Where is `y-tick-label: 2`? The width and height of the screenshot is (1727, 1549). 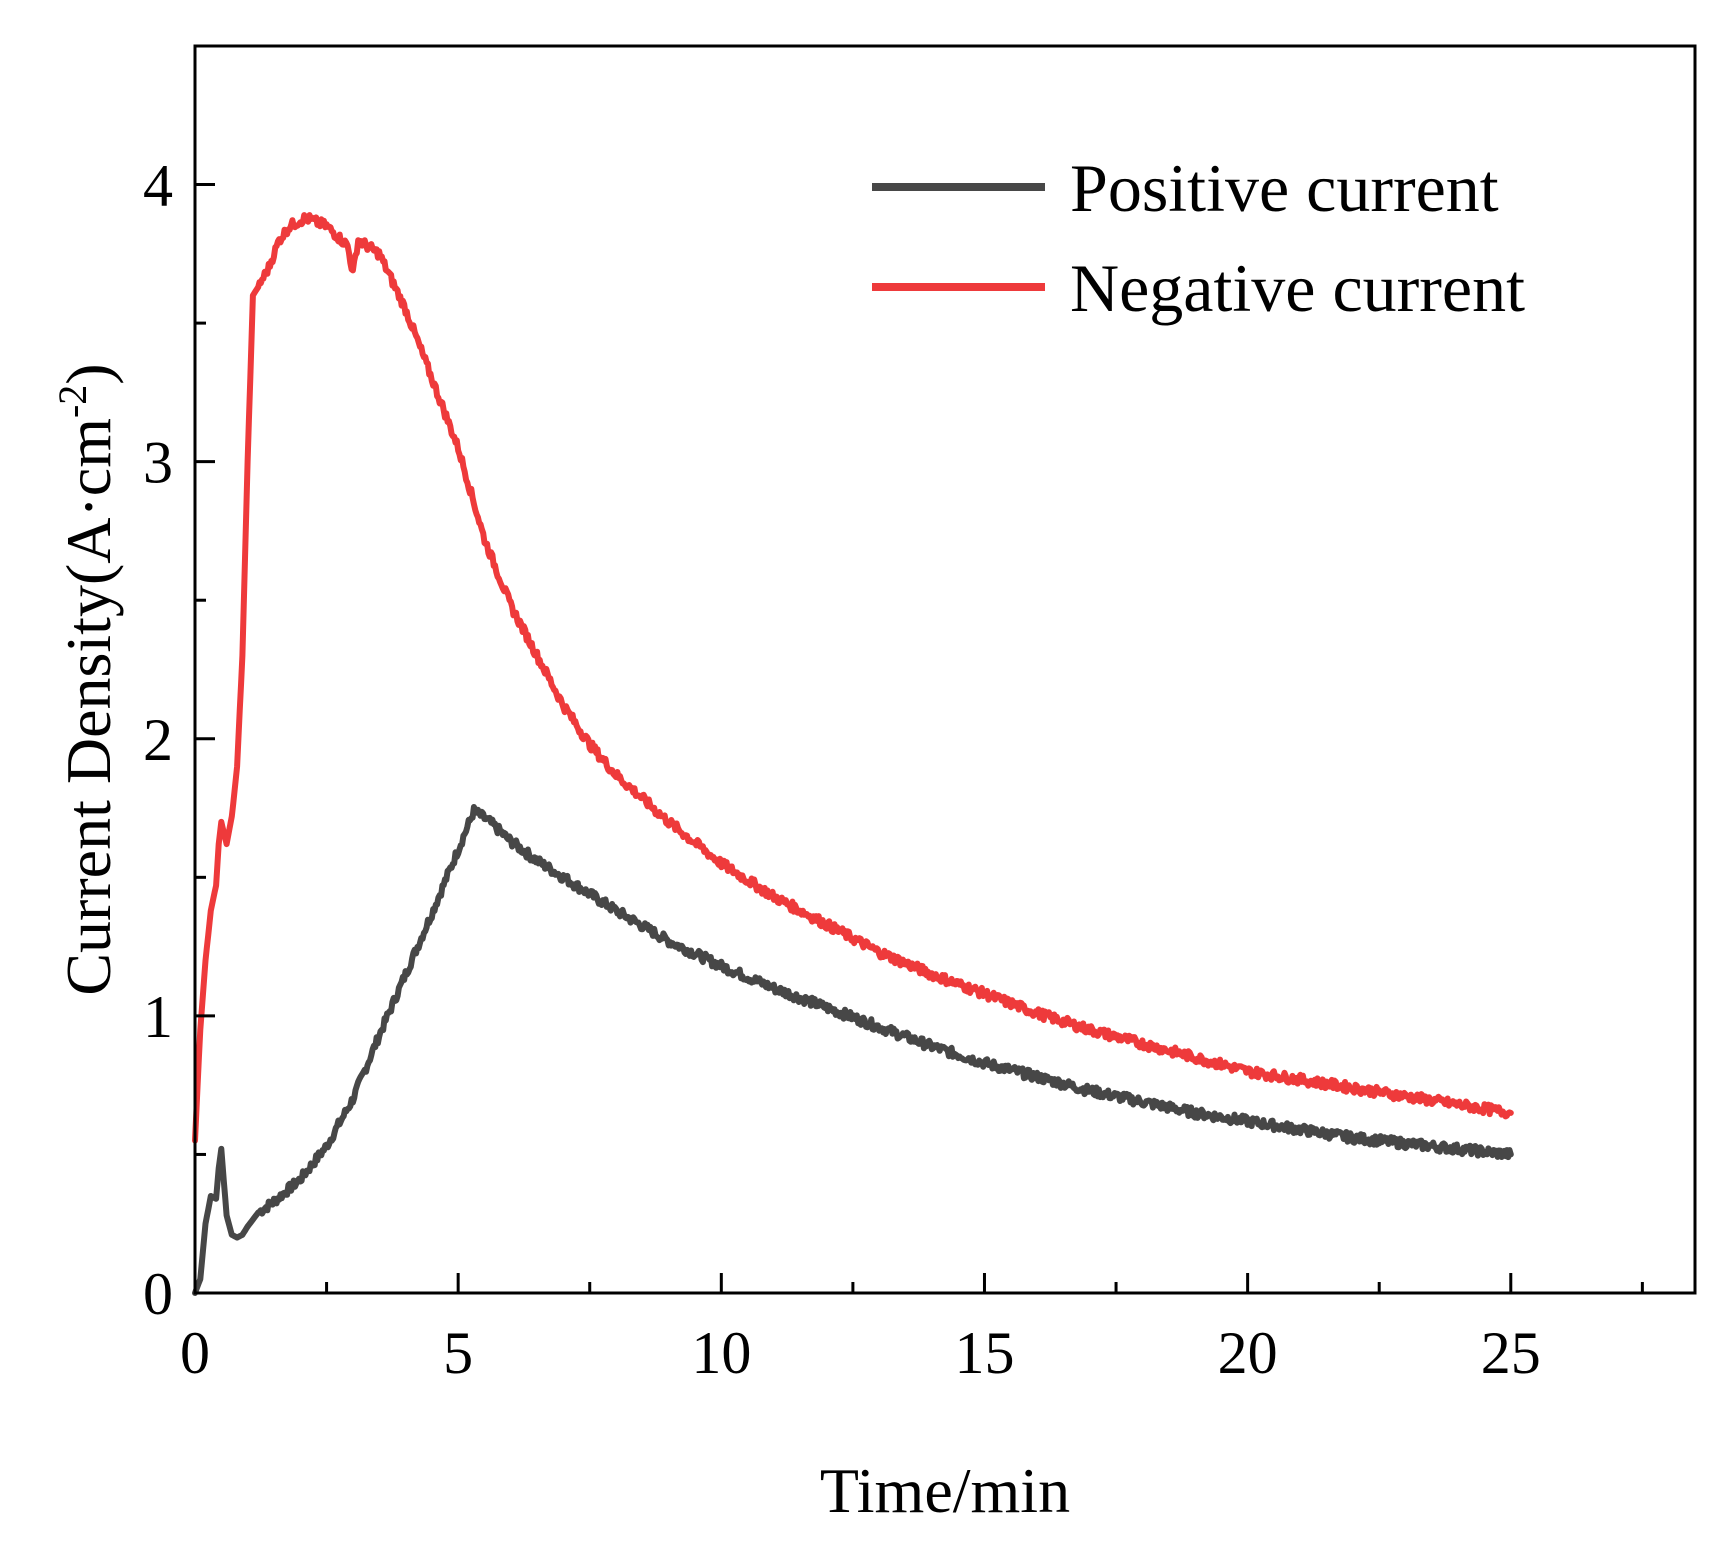
y-tick-label: 2 is located at coordinates (158, 740).